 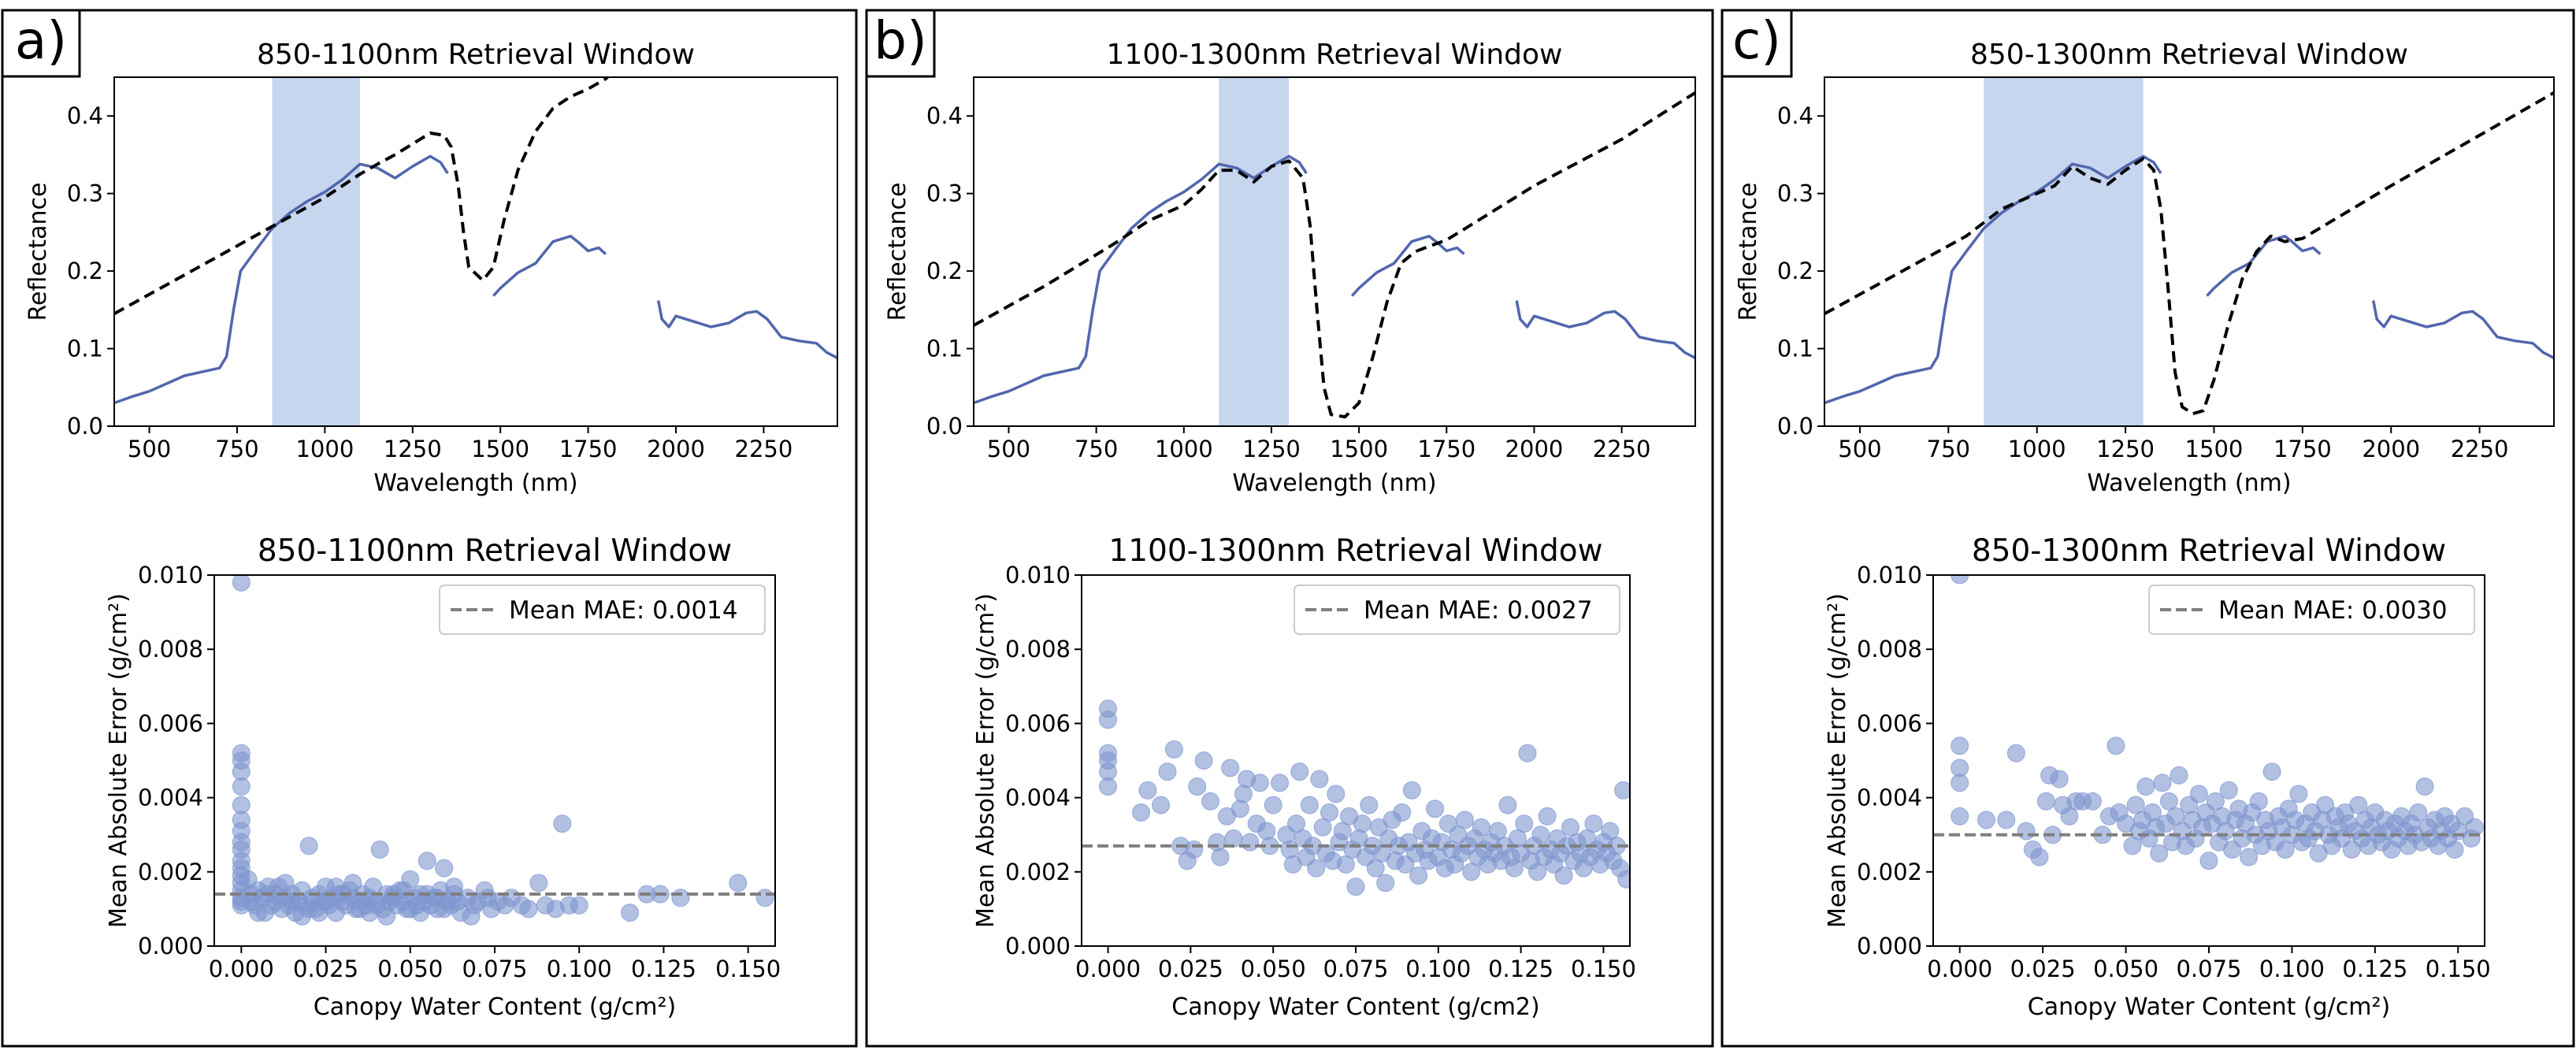 What do you see at coordinates (1184, 449) in the screenshot?
I see `x-tick-label: 1000` at bounding box center [1184, 449].